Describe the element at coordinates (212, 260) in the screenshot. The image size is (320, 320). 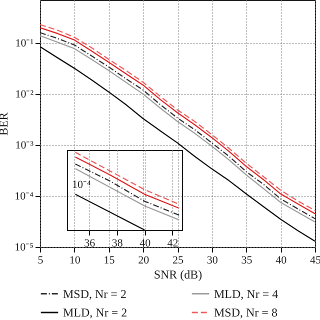
I see `x-tick-label: 30` at that location.